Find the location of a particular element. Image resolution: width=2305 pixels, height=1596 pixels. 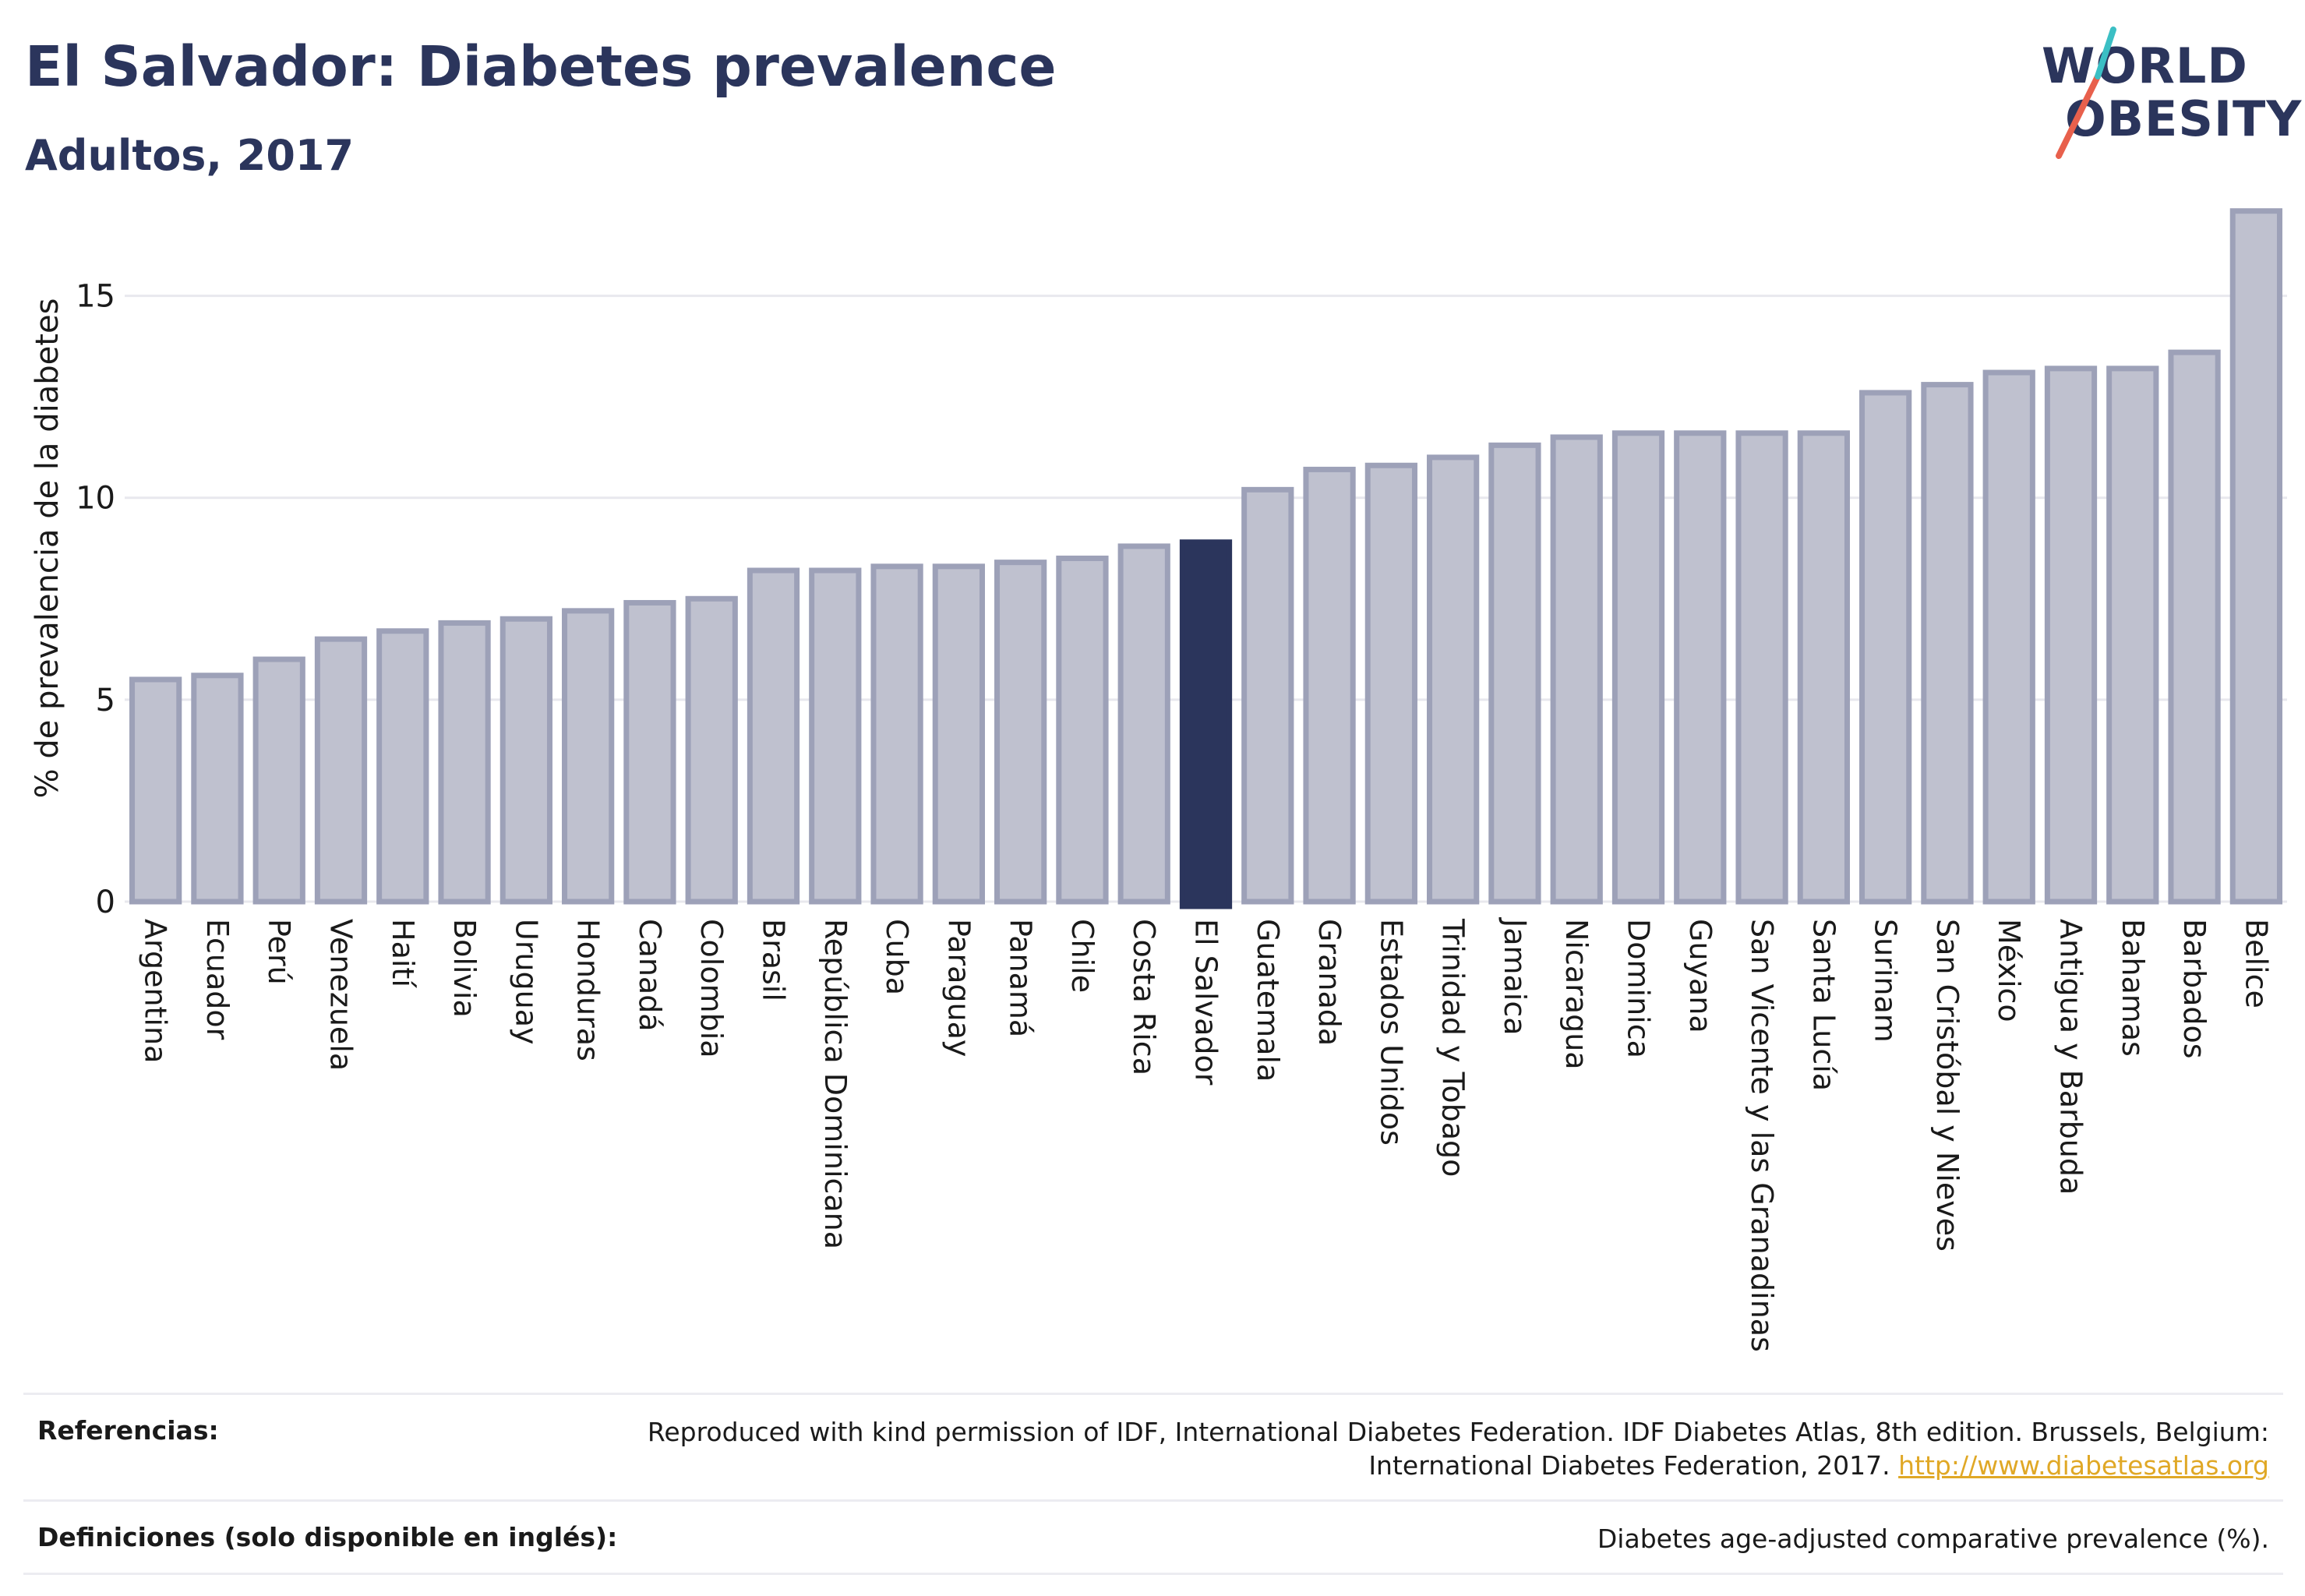

x-tick-label: Belice is located at coordinates (2256, 963).